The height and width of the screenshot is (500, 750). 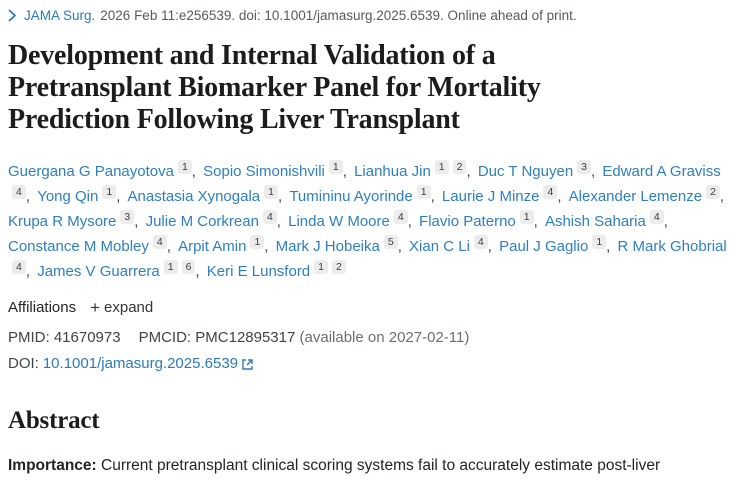 I want to click on author-link: Arpit Amin, so click(x=212, y=246).